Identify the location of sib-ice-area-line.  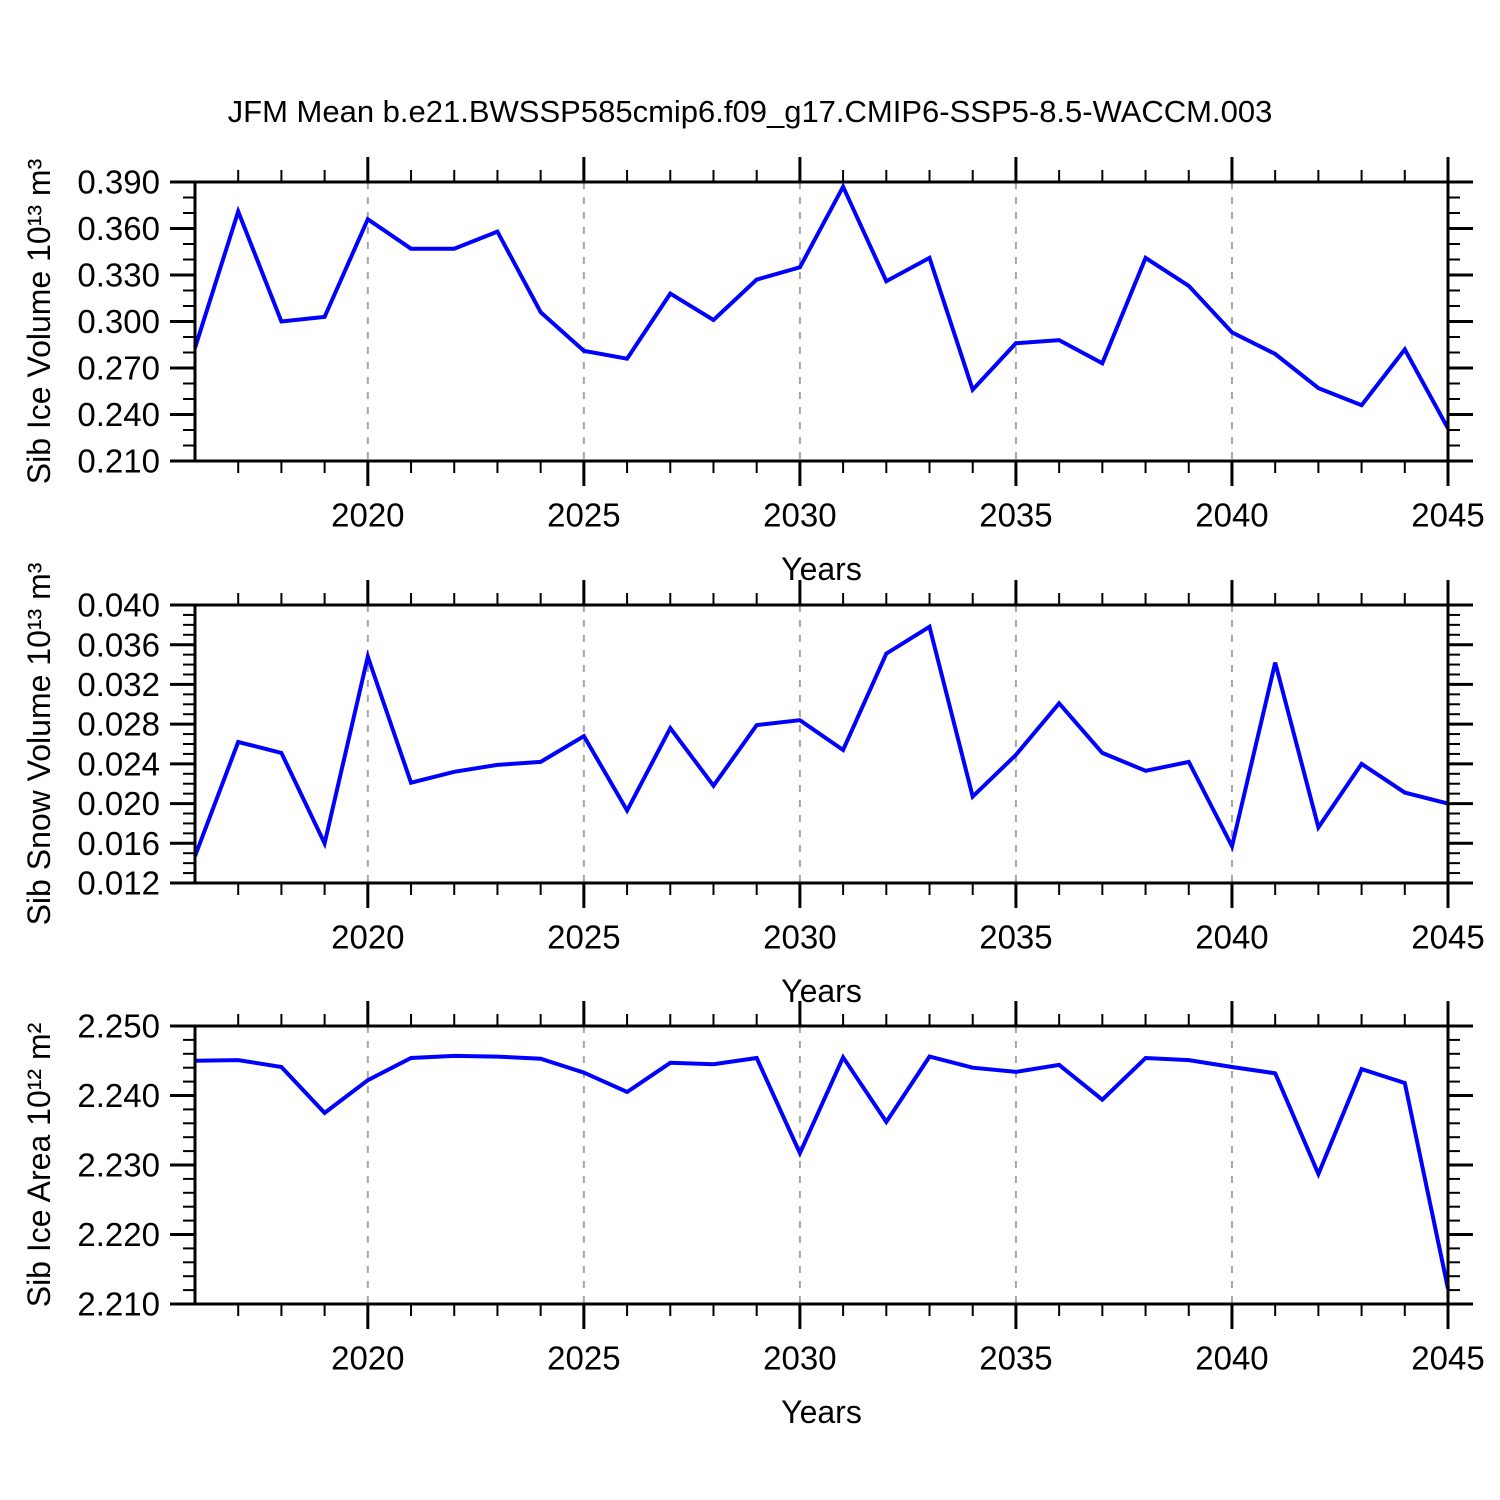
(822, 1171).